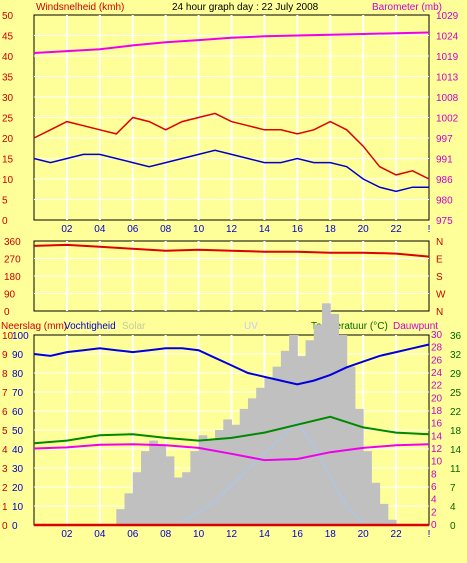  What do you see at coordinates (20, 336) in the screenshot?
I see `humidity-y-tick-label: 100` at bounding box center [20, 336].